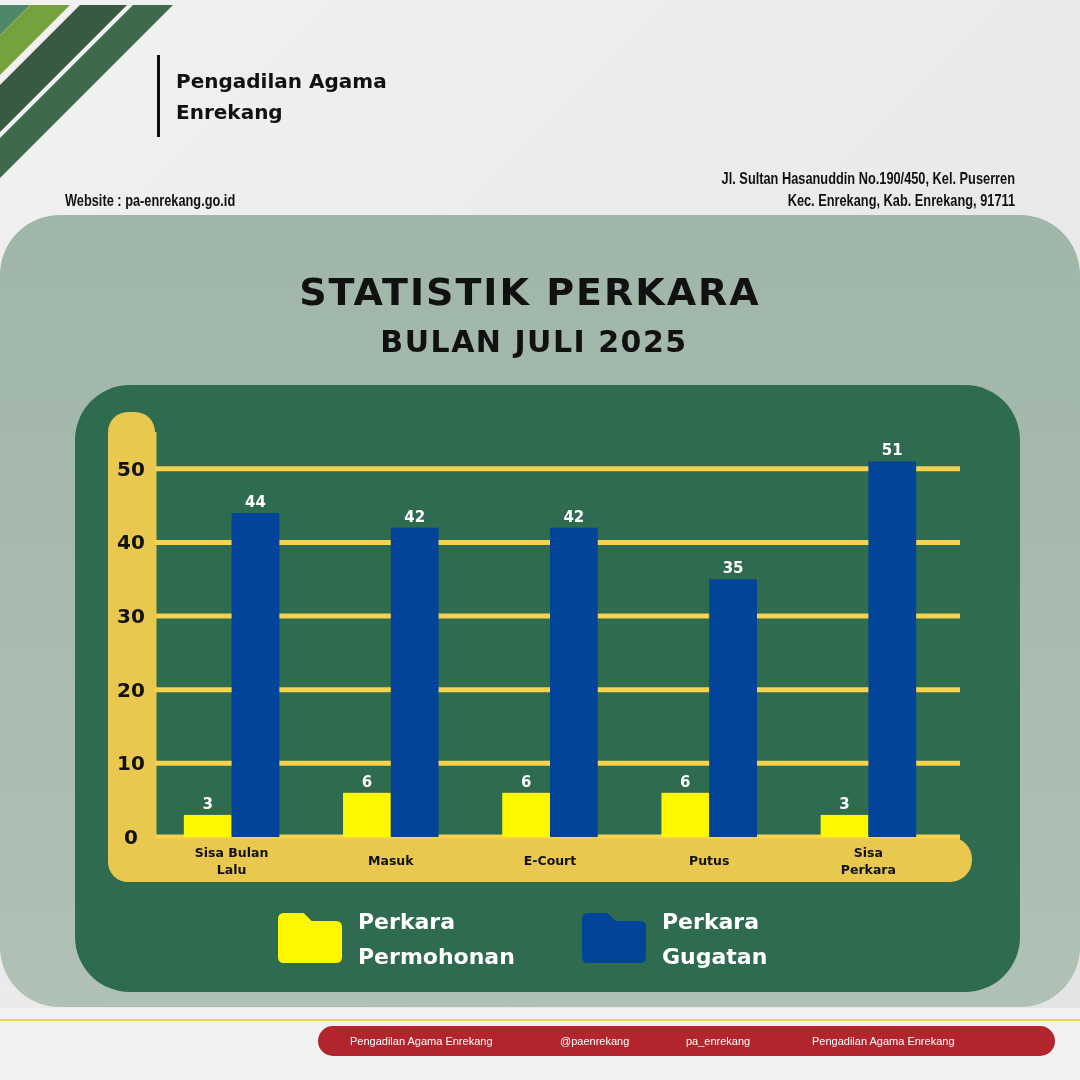  Describe the element at coordinates (715, 939) in the screenshot. I see `legend-label: Perkara Gugatan` at that location.